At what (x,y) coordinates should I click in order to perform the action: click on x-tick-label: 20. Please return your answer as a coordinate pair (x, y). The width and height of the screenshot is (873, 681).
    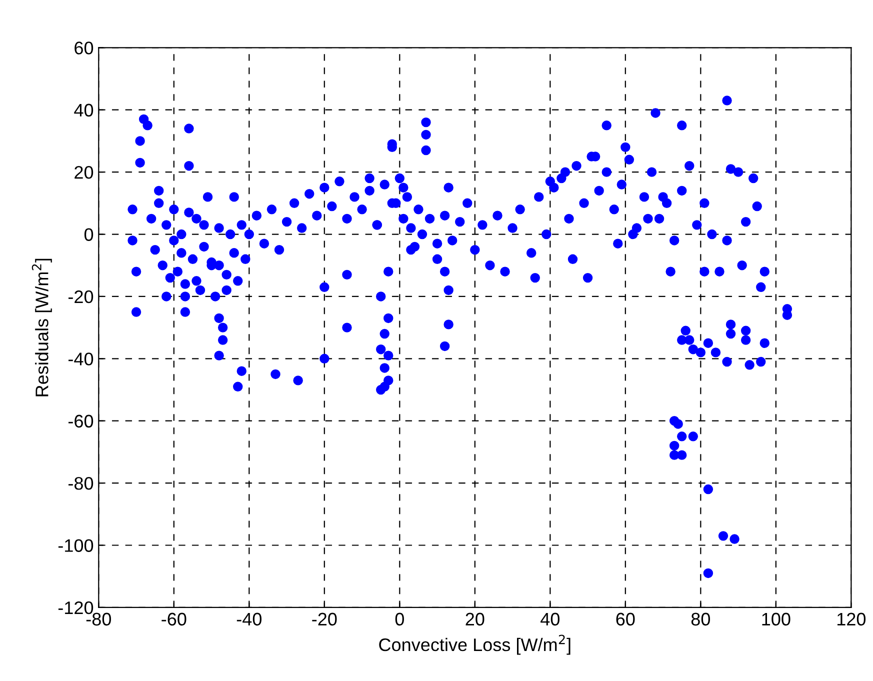
    Looking at the image, I should click on (475, 619).